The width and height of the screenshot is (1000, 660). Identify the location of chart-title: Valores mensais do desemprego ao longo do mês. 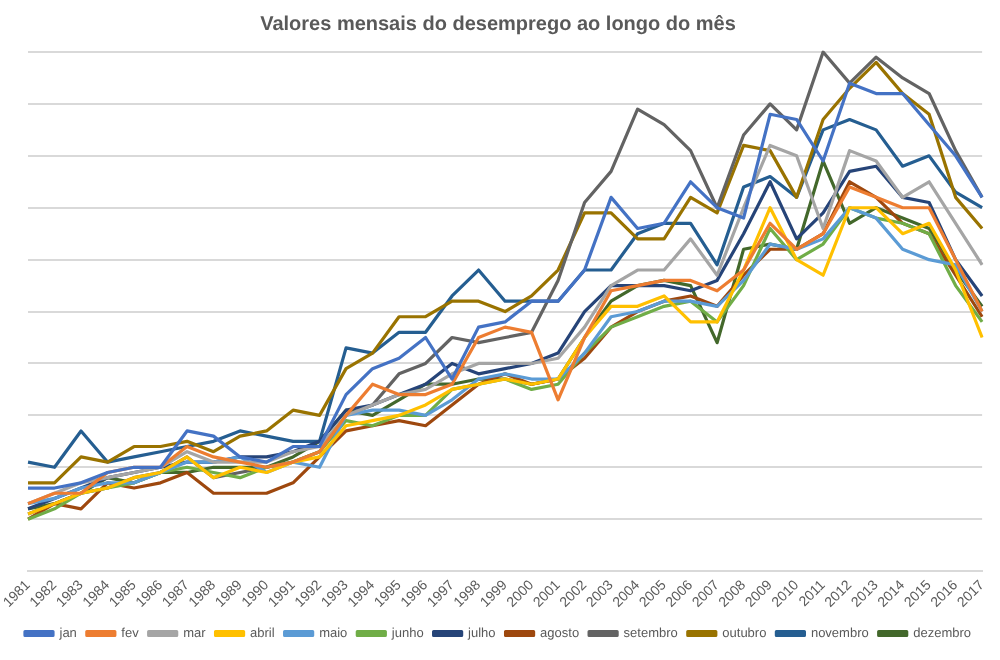
(498, 24).